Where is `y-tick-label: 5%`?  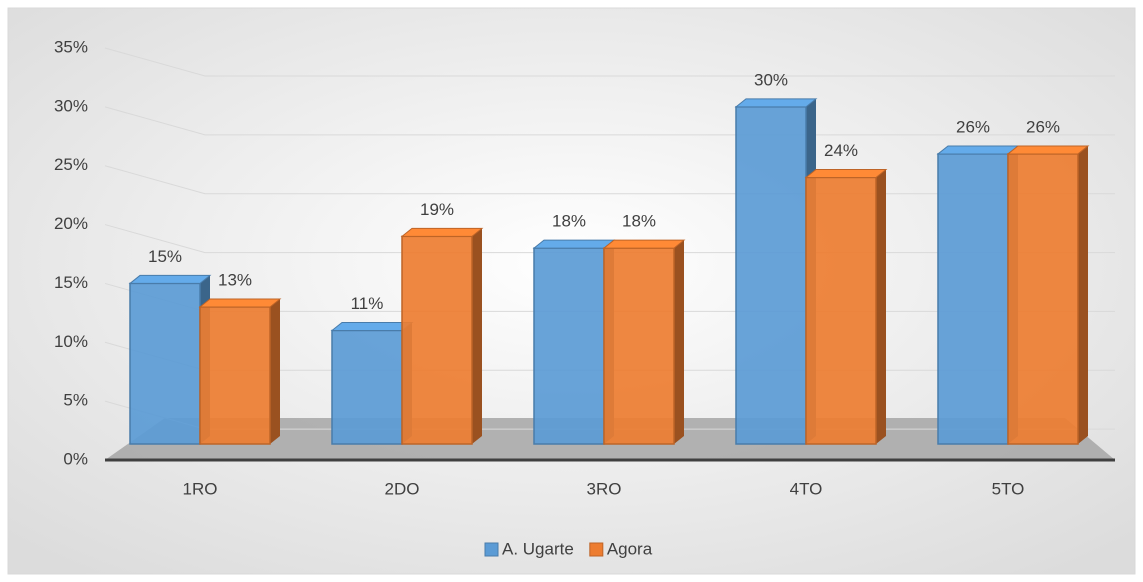
y-tick-label: 5% is located at coordinates (75, 400).